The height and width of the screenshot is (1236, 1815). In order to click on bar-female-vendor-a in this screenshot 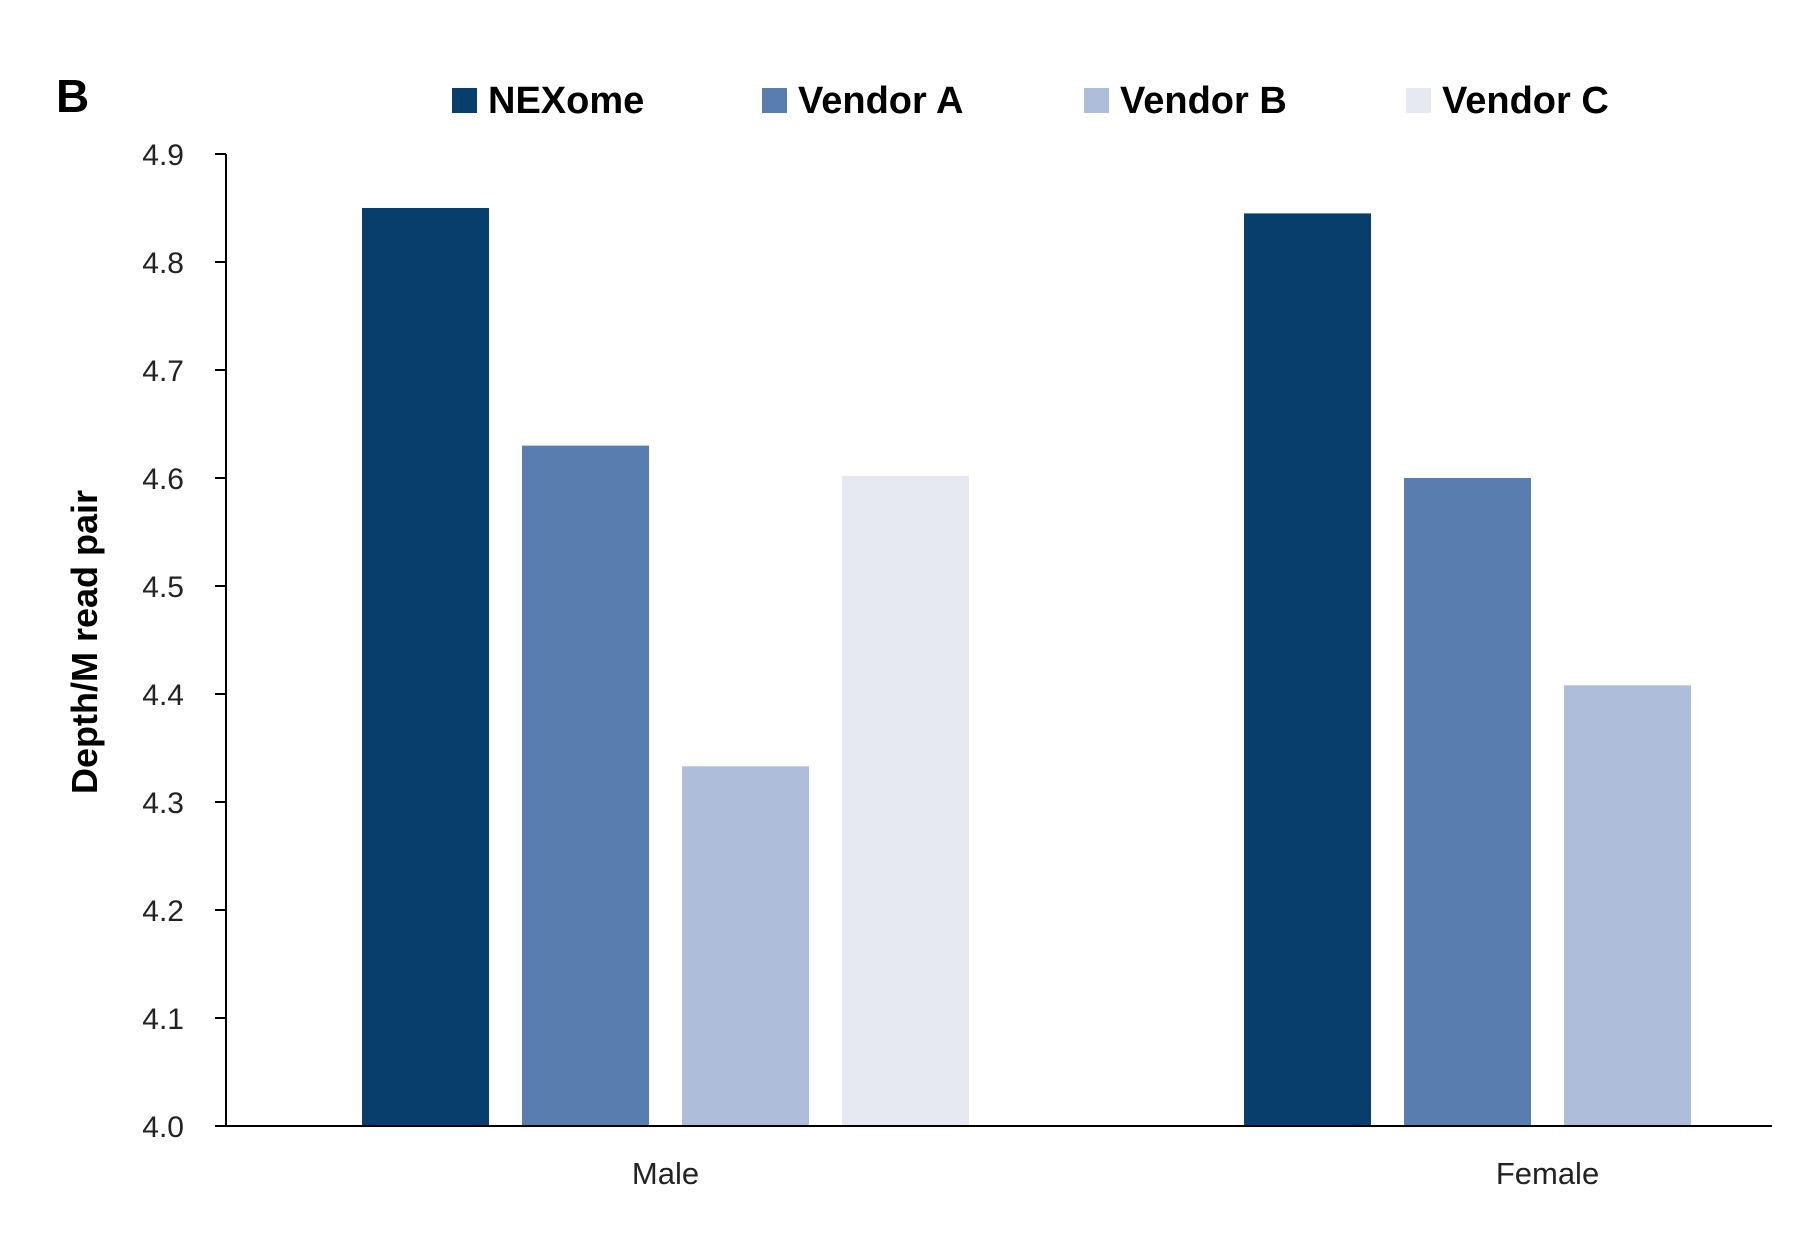, I will do `click(1467, 802)`.